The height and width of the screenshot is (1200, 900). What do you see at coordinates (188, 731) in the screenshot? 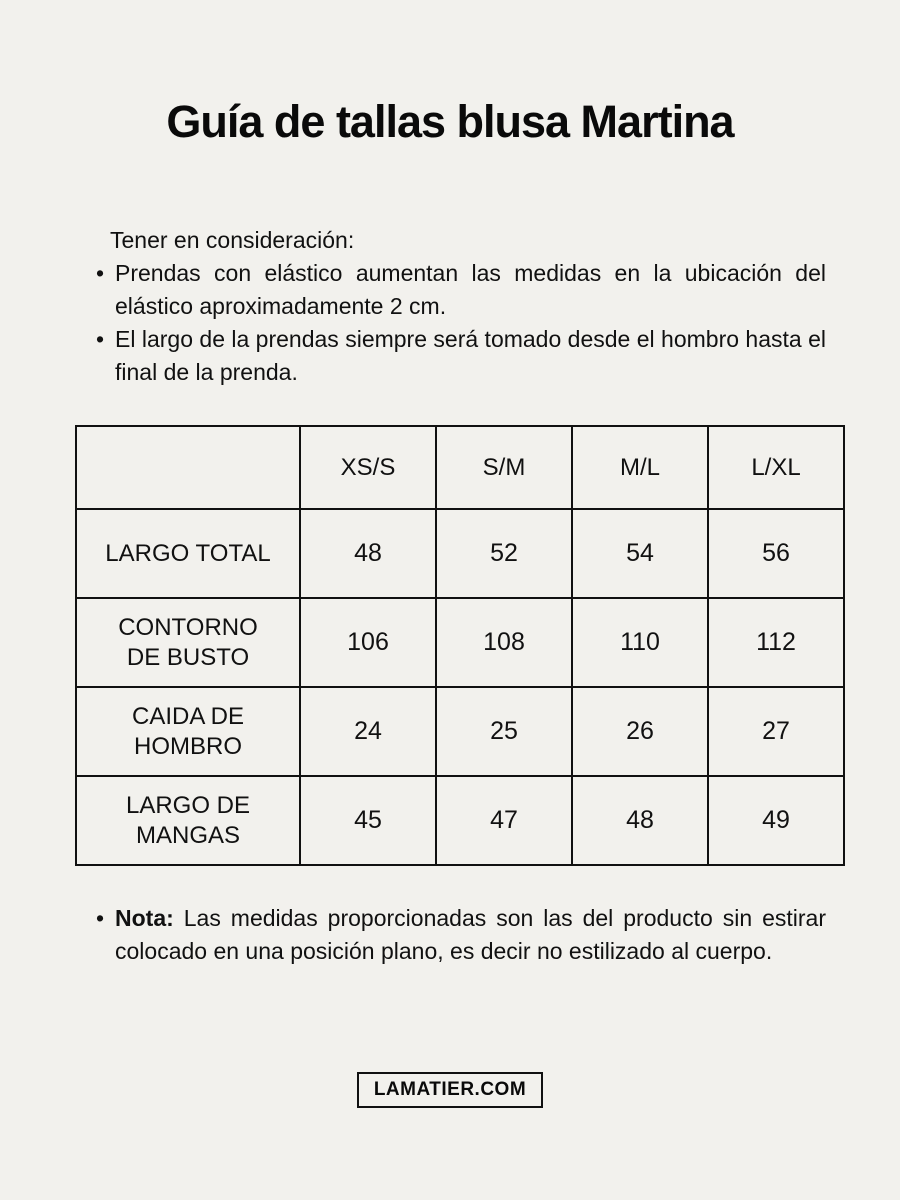
I see `row-label-cell: CAIDA DE HOMBRO` at bounding box center [188, 731].